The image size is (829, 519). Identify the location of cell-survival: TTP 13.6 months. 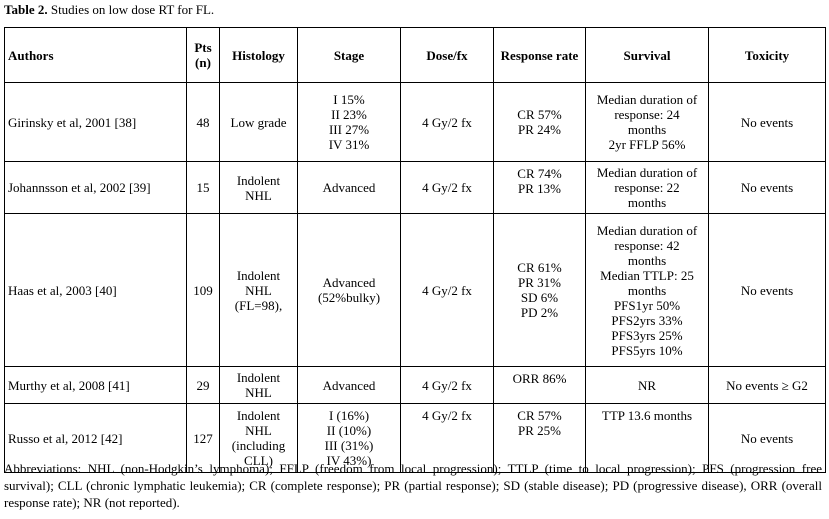
(647, 438).